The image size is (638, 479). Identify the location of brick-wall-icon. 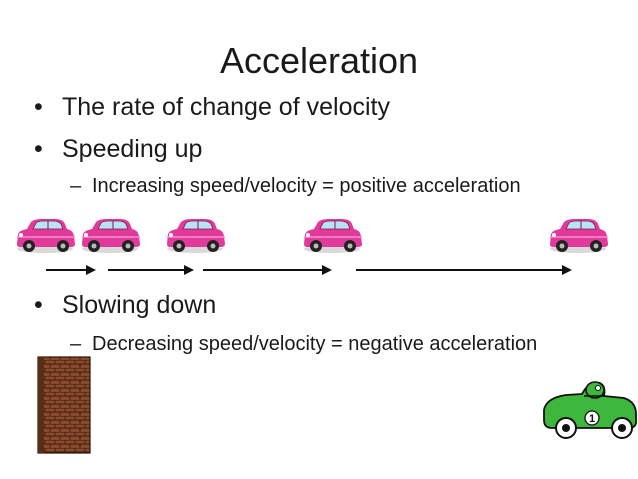
(64, 405).